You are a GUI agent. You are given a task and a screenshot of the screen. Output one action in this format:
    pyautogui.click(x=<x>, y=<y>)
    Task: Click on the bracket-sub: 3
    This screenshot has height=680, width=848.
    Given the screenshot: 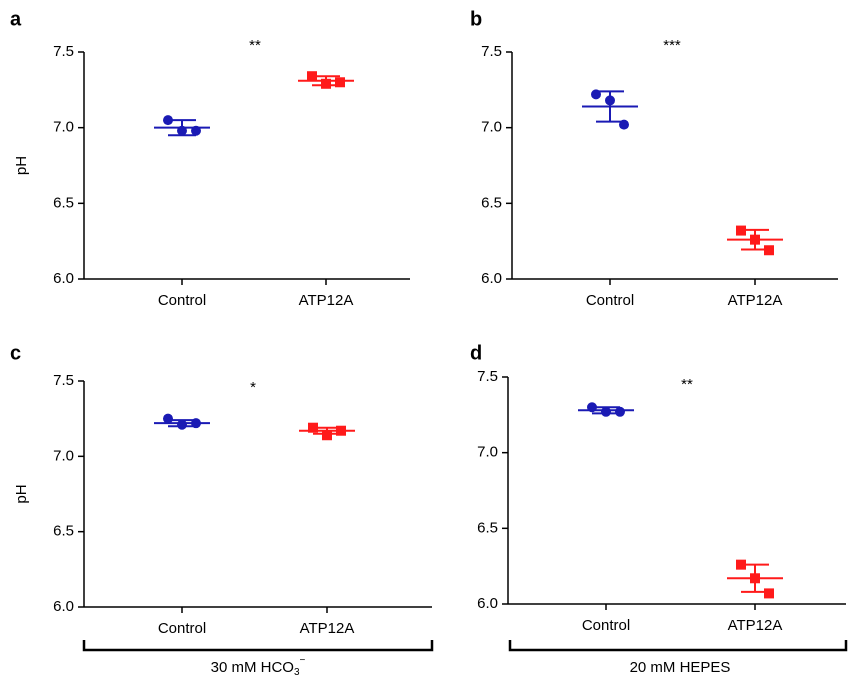 What is the action you would take?
    pyautogui.click(x=297, y=672)
    